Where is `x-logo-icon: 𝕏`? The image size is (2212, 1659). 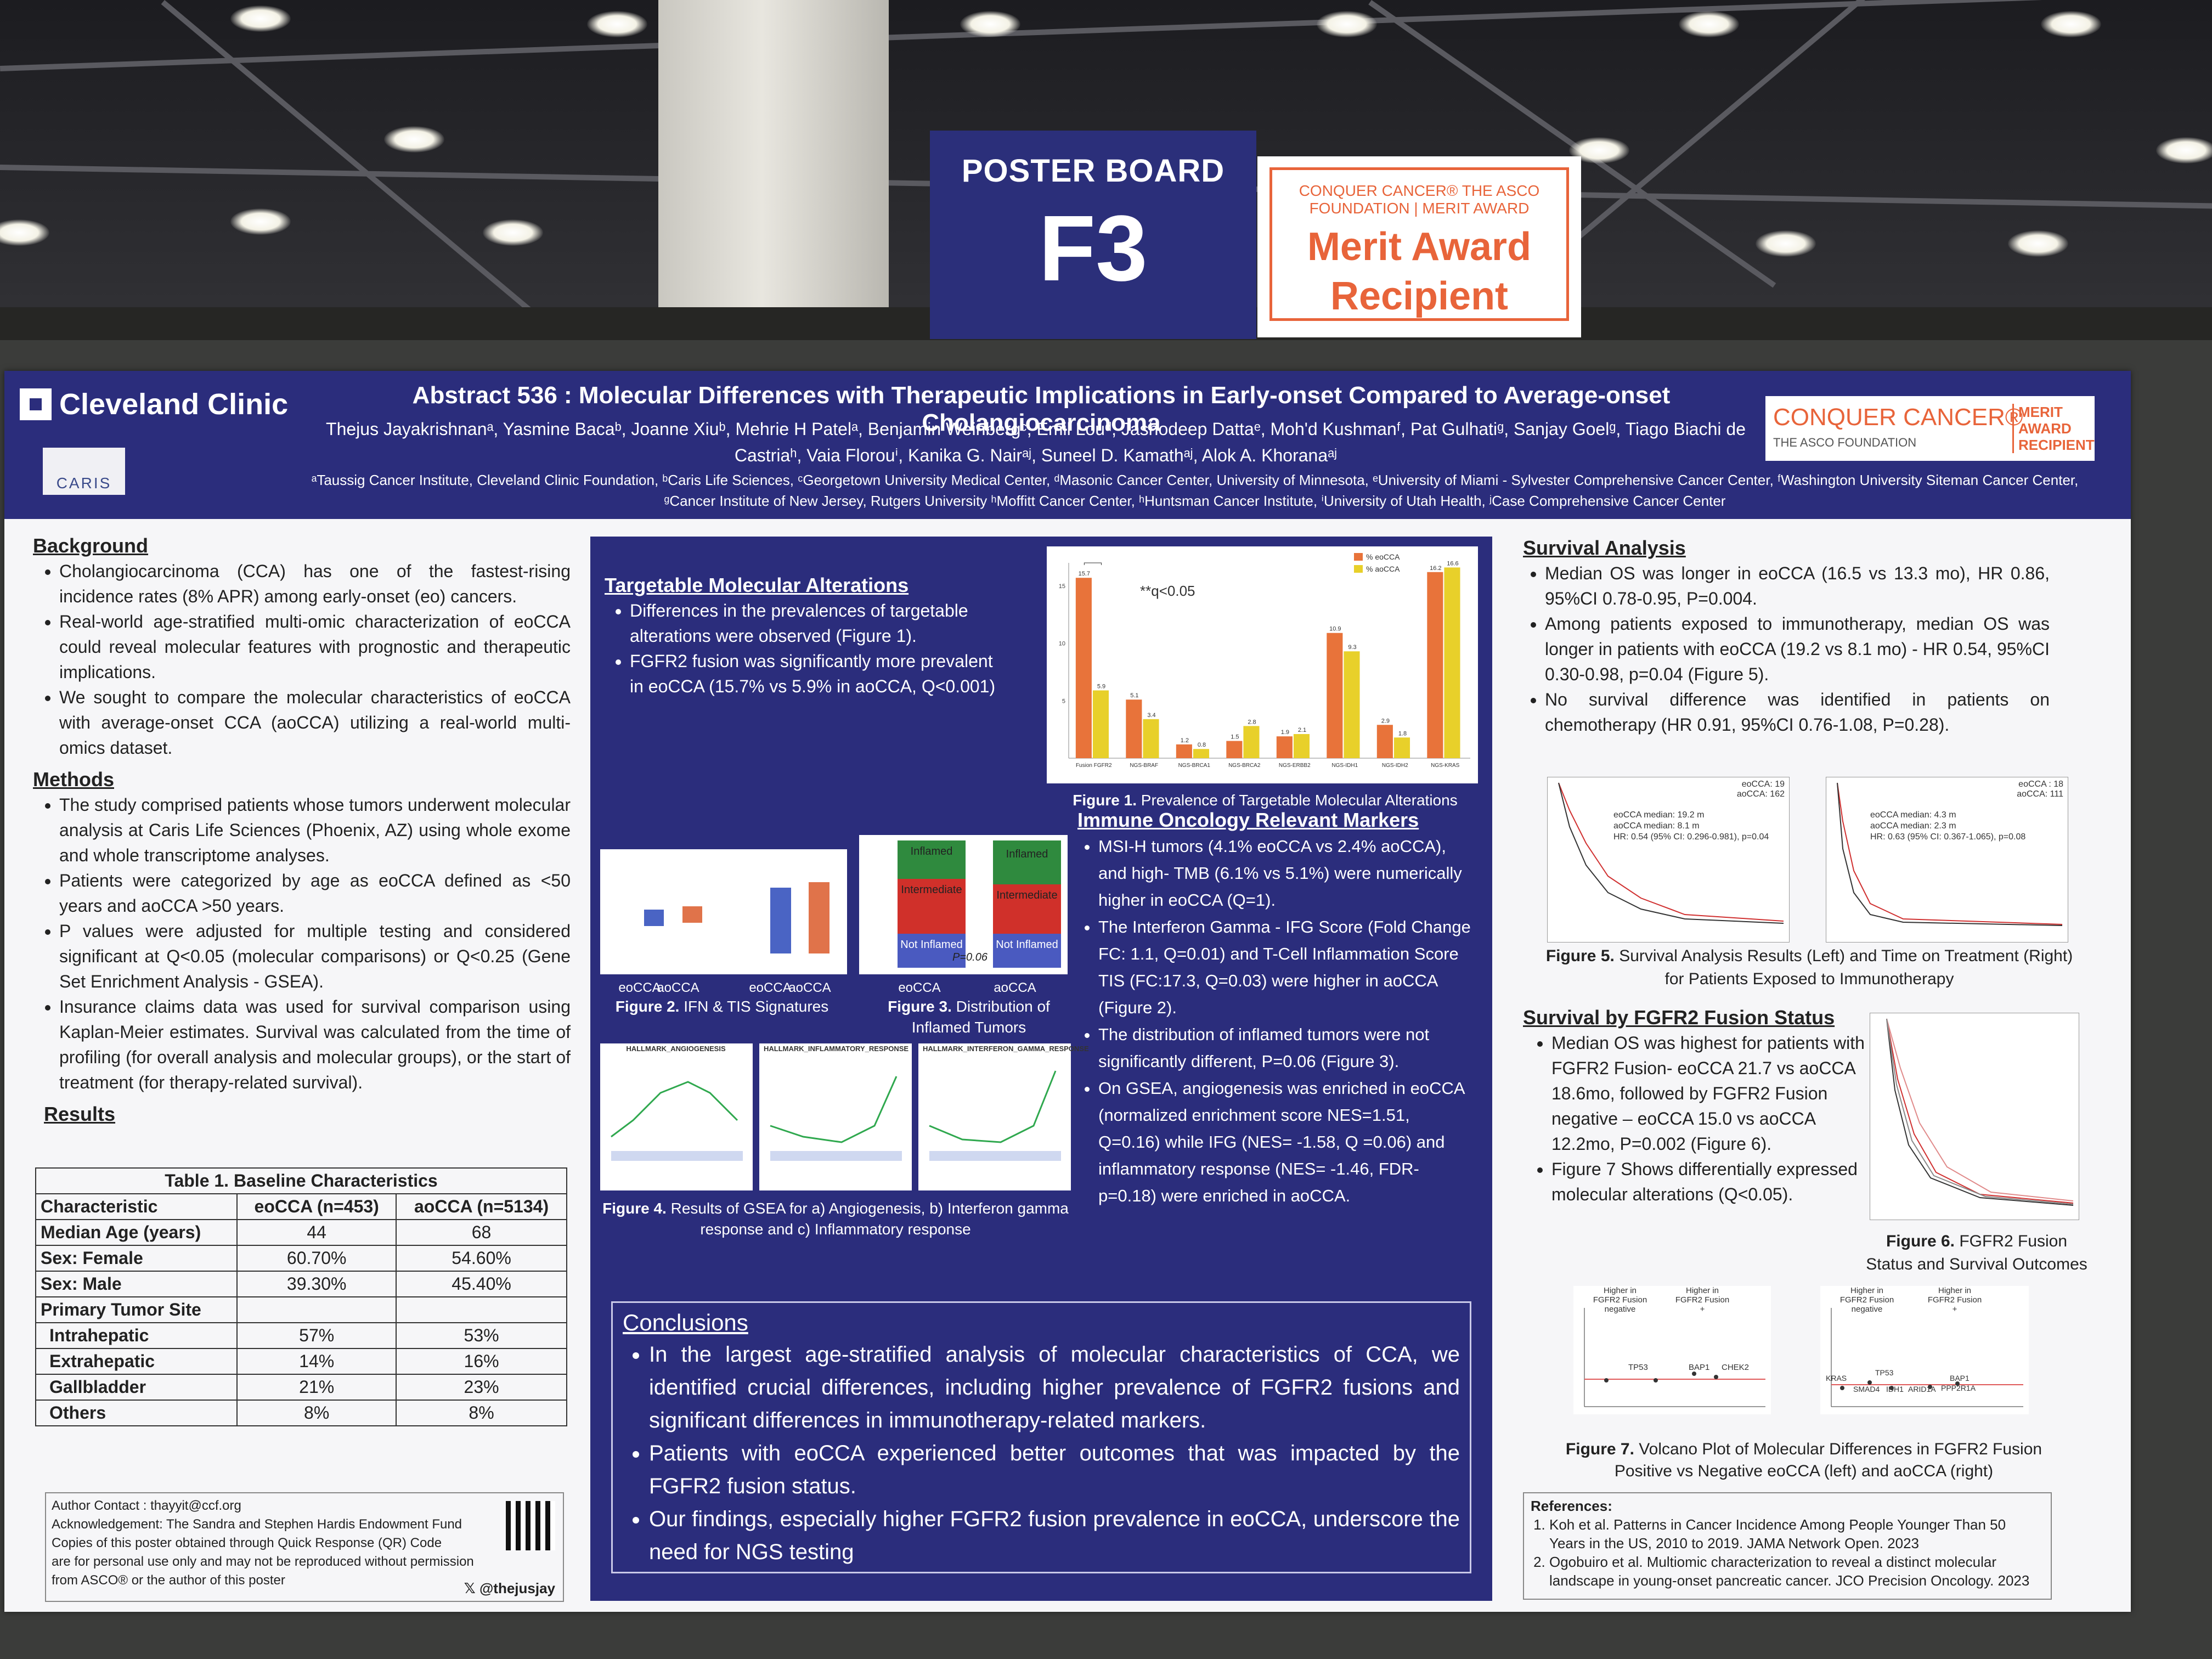
x-logo-icon: 𝕏 is located at coordinates (472, 1588).